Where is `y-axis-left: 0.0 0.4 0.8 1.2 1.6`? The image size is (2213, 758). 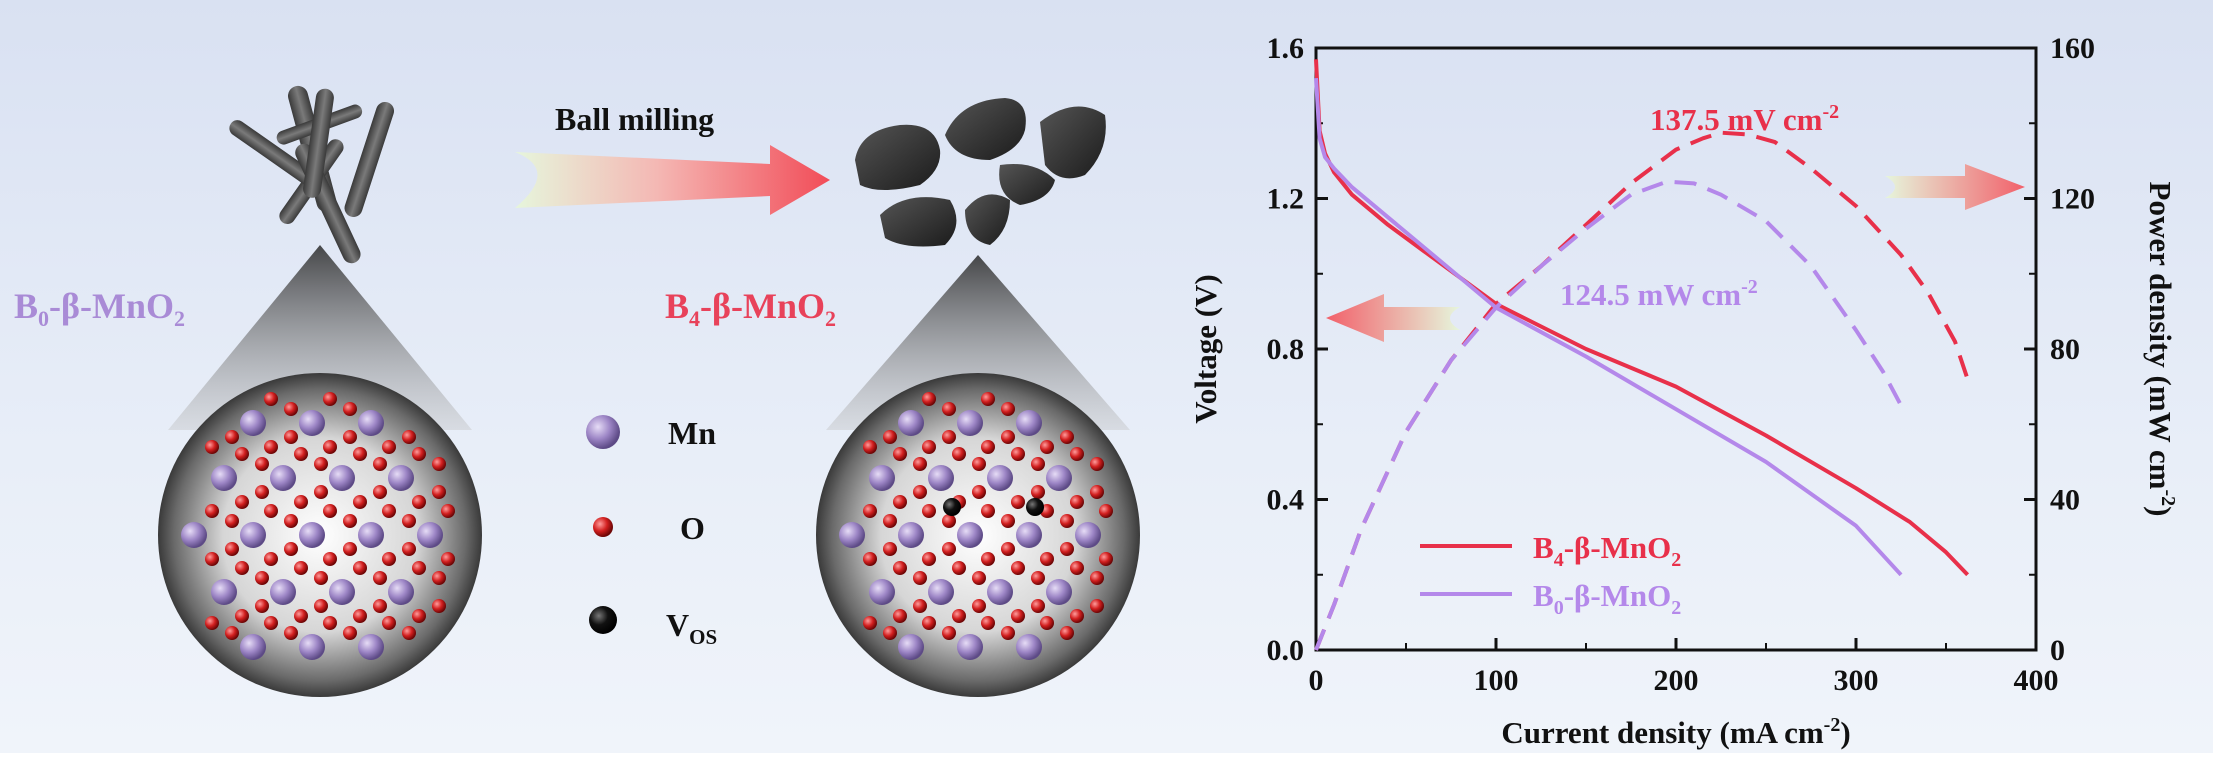 y-axis-left: 0.0 0.4 0.8 1.2 1.6 is located at coordinates (1297, 349).